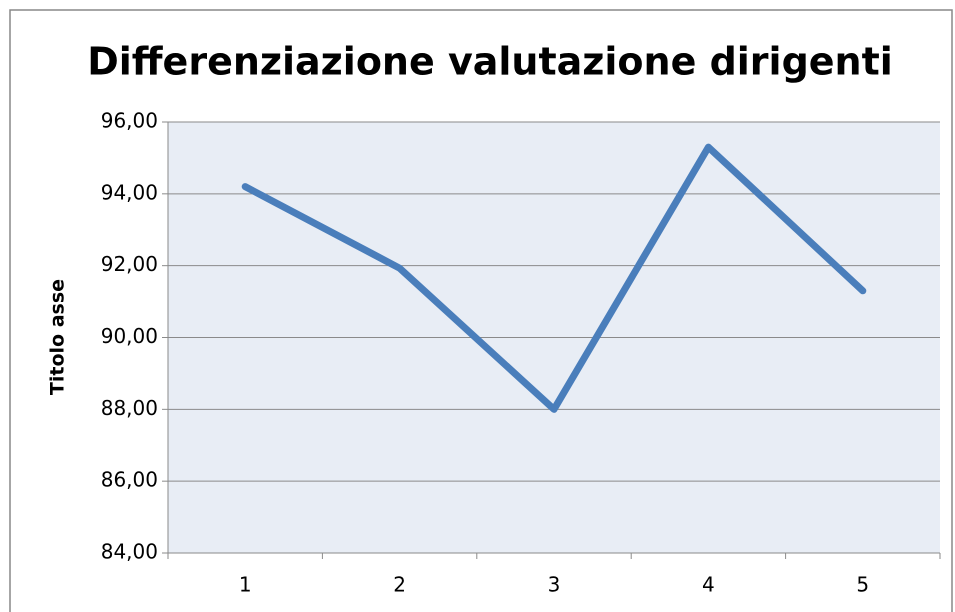  What do you see at coordinates (129, 121) in the screenshot?
I see `y-tick-label: 96,00` at bounding box center [129, 121].